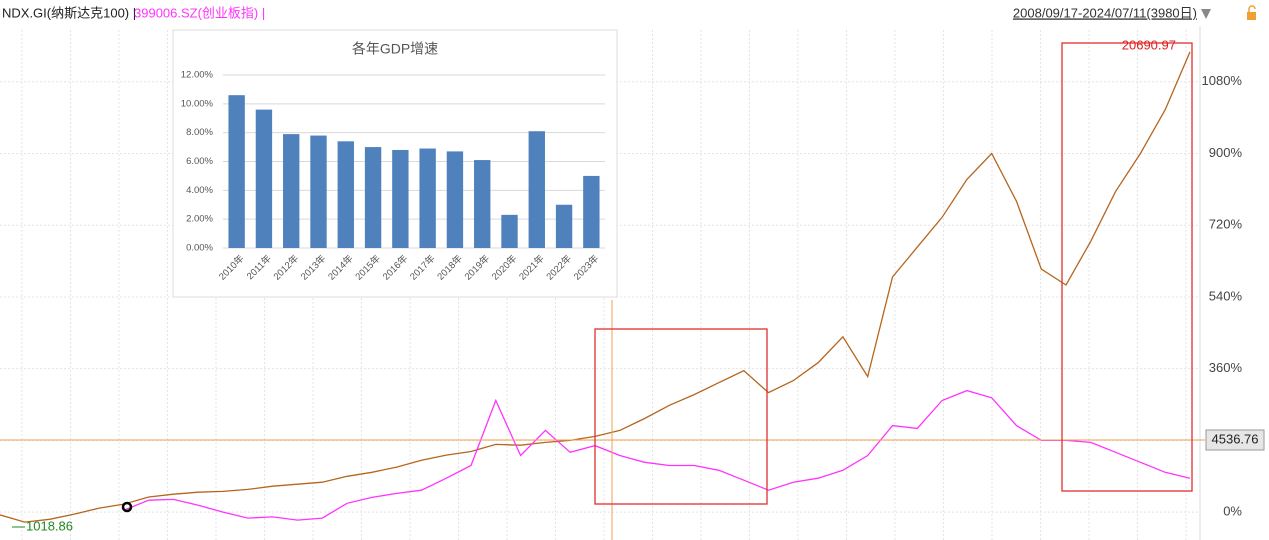  Describe the element at coordinates (199, 12) in the screenshot. I see `compare-name: 399006.SZ(创业板指) |` at that location.